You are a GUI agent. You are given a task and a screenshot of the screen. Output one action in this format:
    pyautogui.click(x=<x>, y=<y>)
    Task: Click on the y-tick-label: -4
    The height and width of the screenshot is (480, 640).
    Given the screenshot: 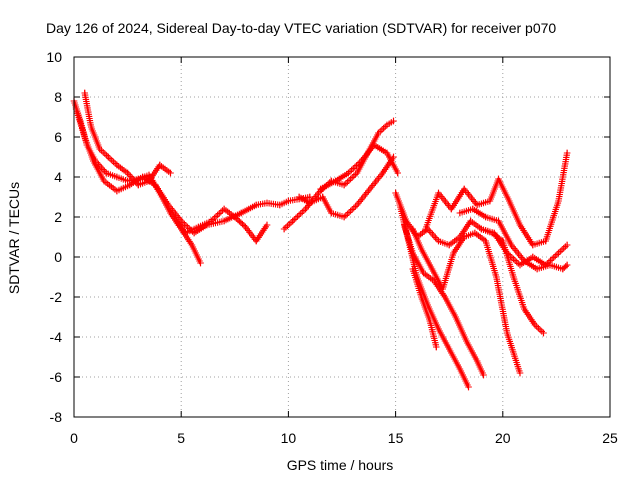 What is the action you would take?
    pyautogui.click(x=56, y=337)
    